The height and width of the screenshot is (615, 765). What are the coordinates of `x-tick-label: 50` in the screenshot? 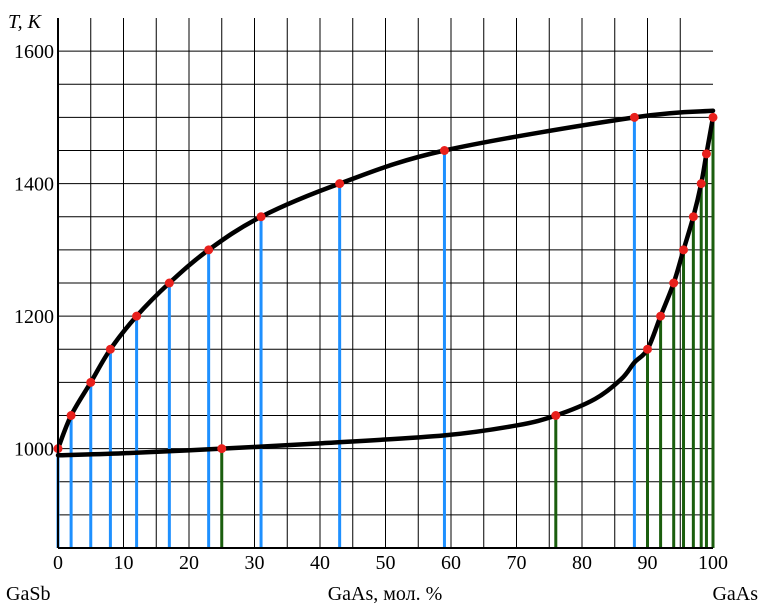 It's located at (386, 563).